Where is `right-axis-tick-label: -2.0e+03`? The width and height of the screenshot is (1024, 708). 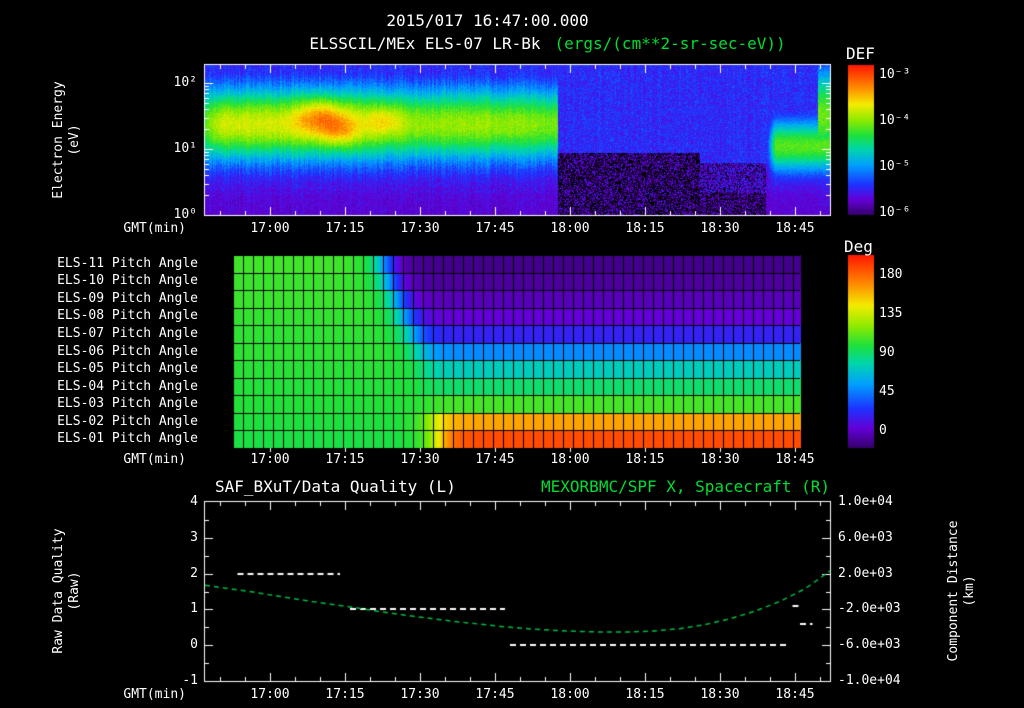 right-axis-tick-label: -2.0e+03 is located at coordinates (869, 608).